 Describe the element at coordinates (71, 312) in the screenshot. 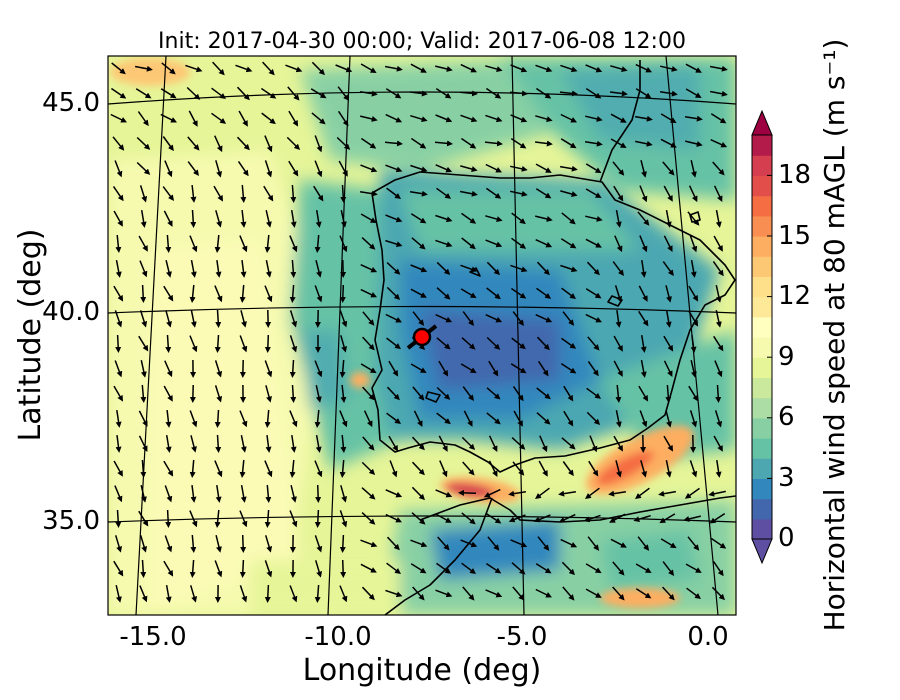

I see `y-tick-40: 40.0` at that location.